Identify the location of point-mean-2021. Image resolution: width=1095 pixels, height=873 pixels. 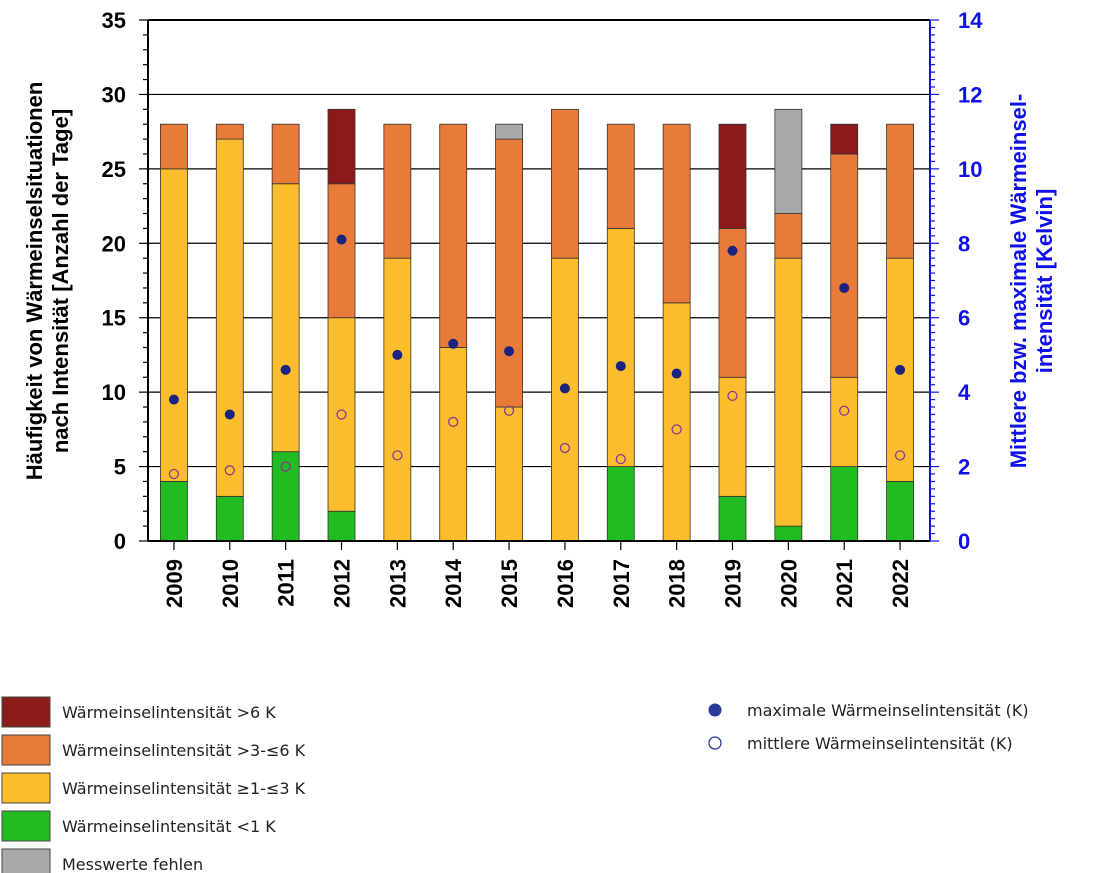
(844, 410).